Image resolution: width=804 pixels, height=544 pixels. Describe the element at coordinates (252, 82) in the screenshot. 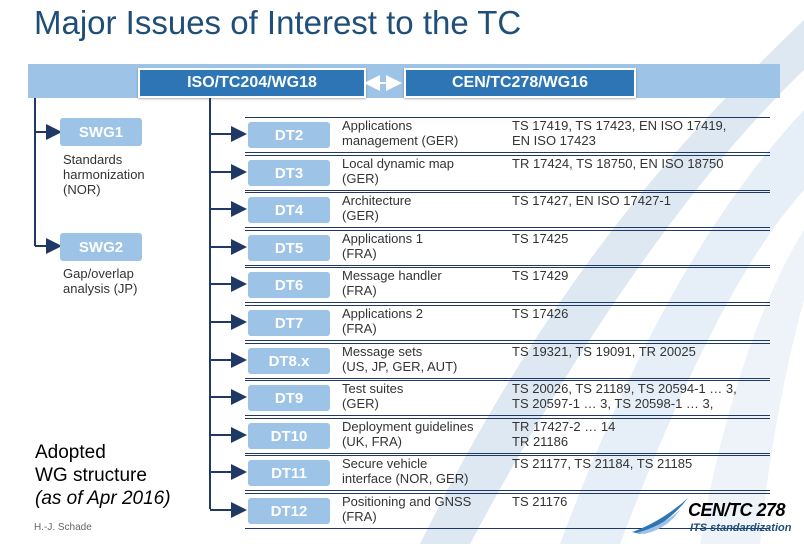

I see `iso-wg18-label: ISO/TC204/WG18` at that location.